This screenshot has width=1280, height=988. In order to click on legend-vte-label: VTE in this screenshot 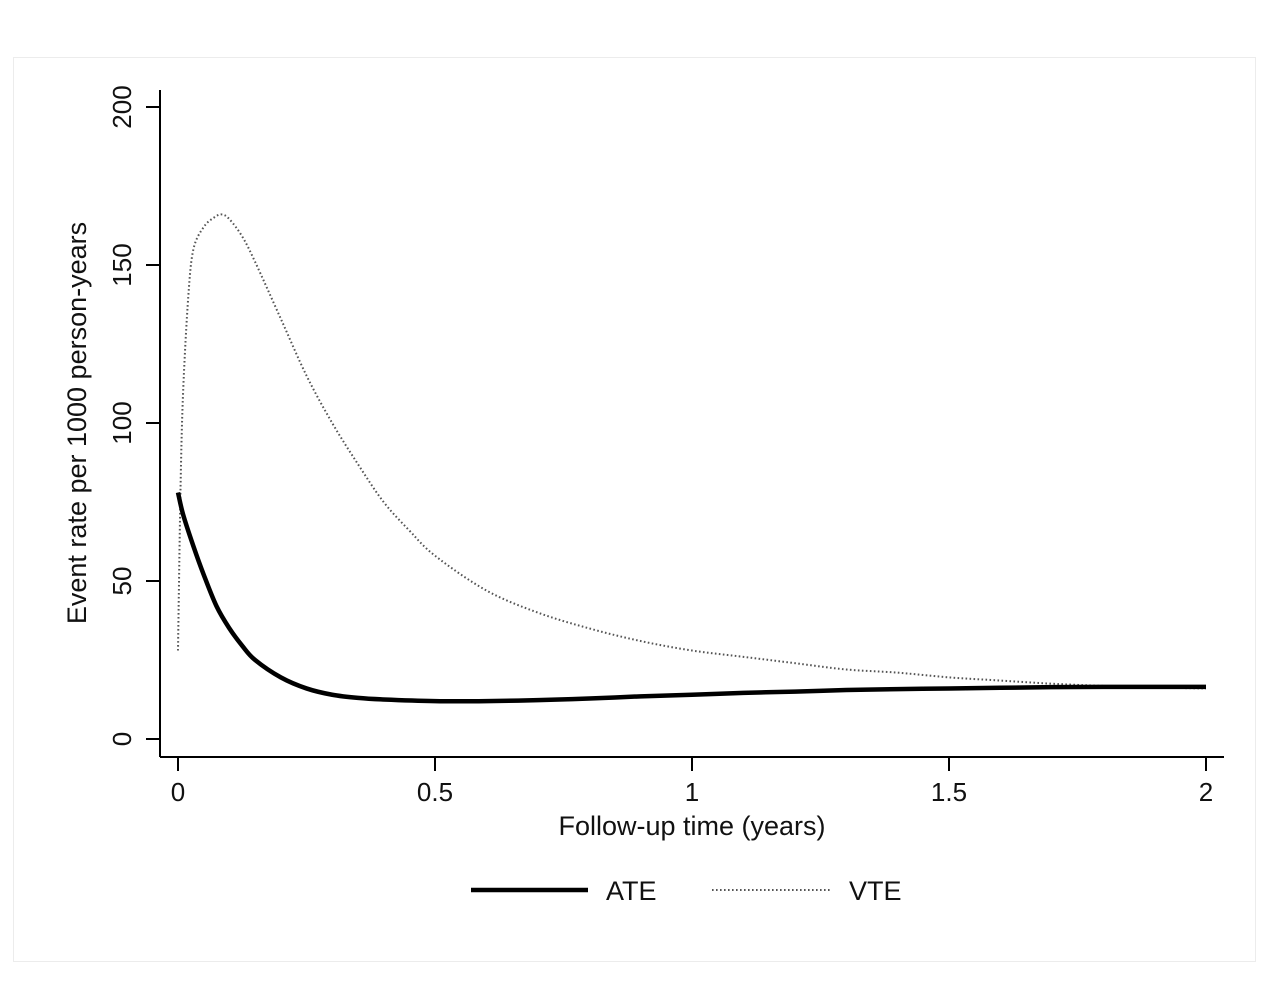, I will do `click(875, 891)`.